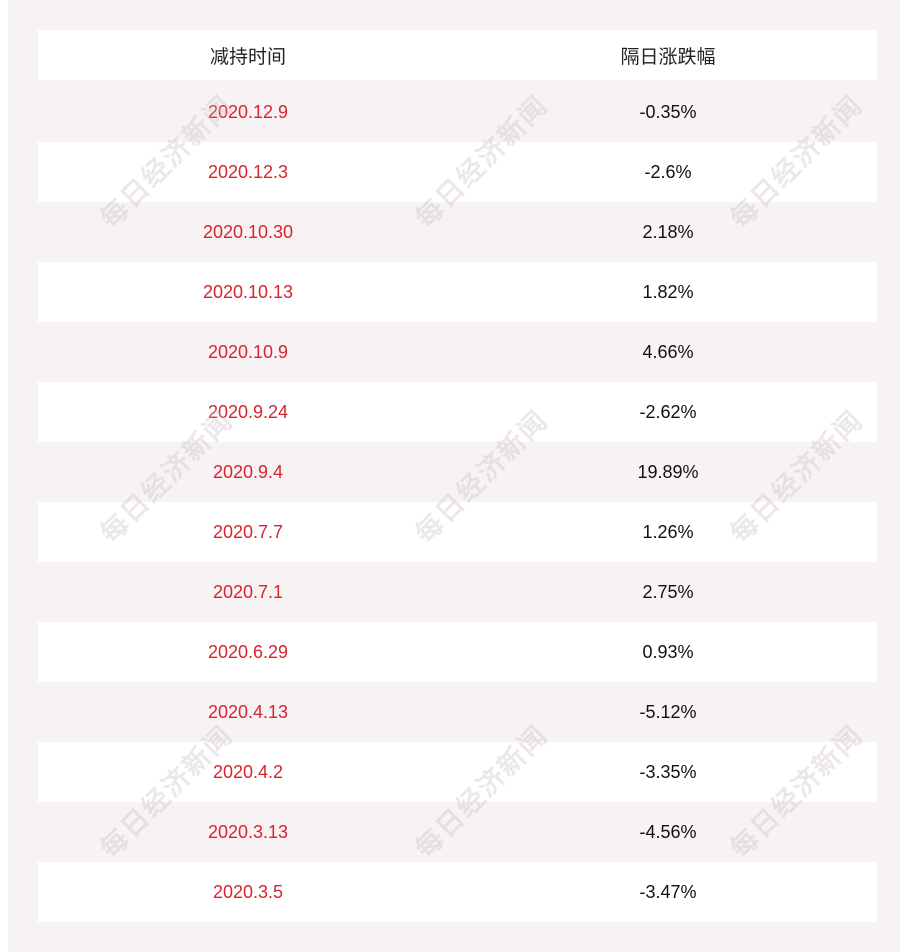 This screenshot has width=900, height=952. What do you see at coordinates (457, 472) in the screenshot?
I see `table-row: 2020.9.4 19.89%` at bounding box center [457, 472].